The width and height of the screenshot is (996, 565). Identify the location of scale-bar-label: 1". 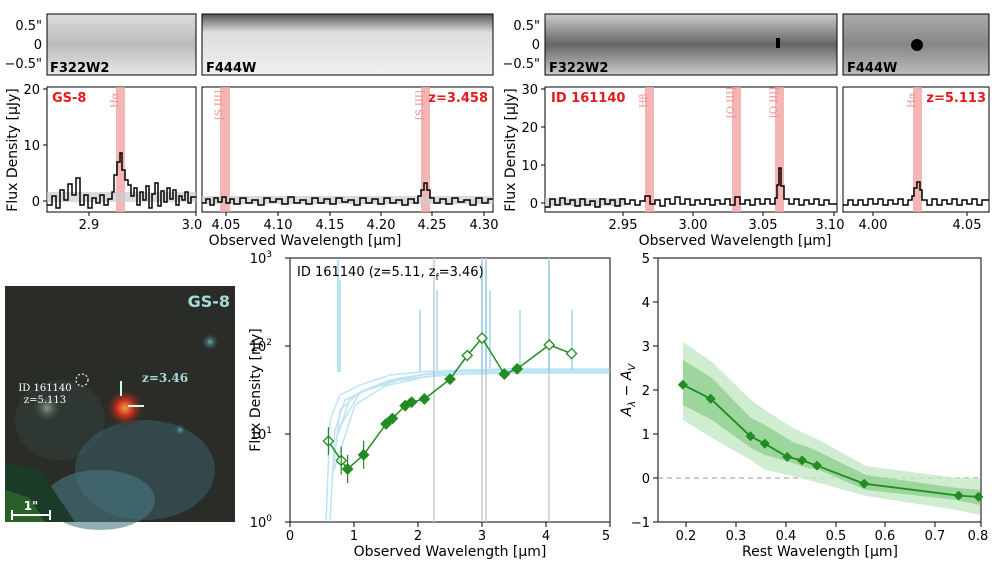
(31, 506).